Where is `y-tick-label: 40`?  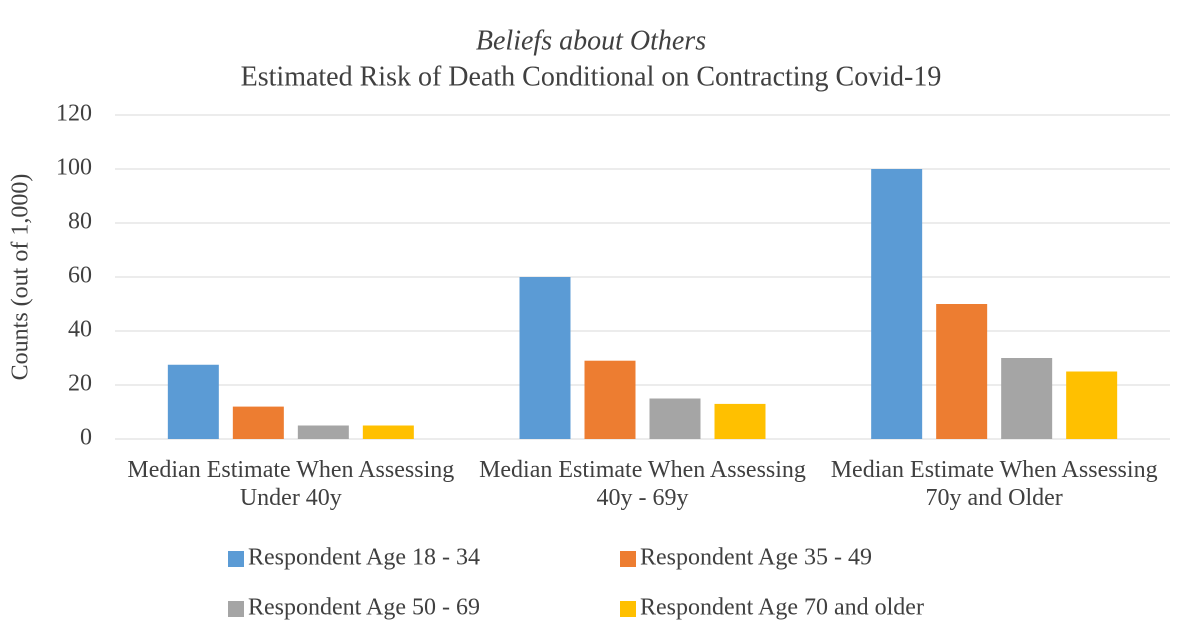
y-tick-label: 40 is located at coordinates (80, 330).